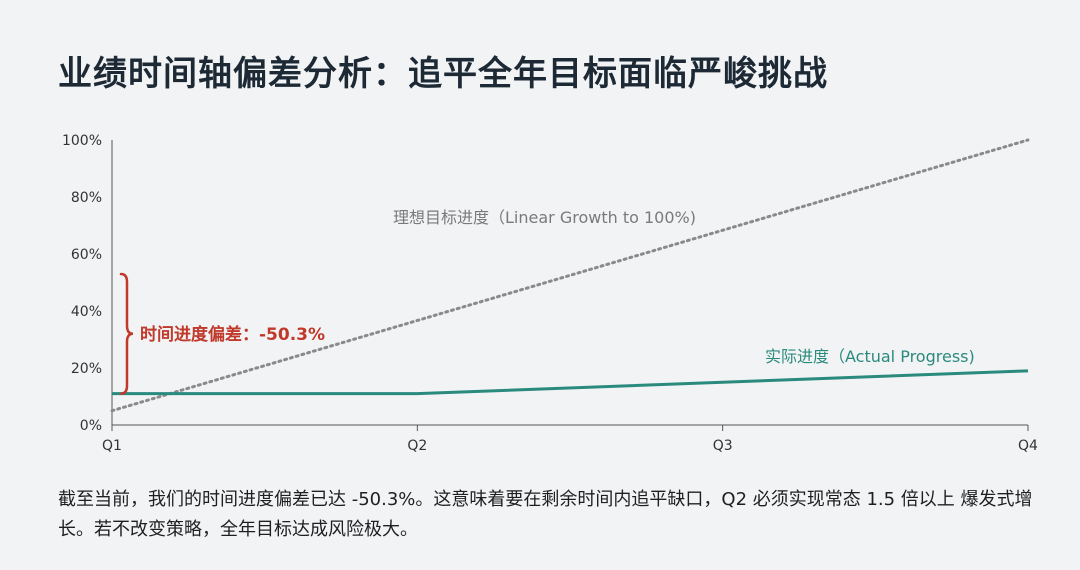 Image resolution: width=1080 pixels, height=570 pixels. I want to click on y-tick-label: 20%, so click(86, 369).